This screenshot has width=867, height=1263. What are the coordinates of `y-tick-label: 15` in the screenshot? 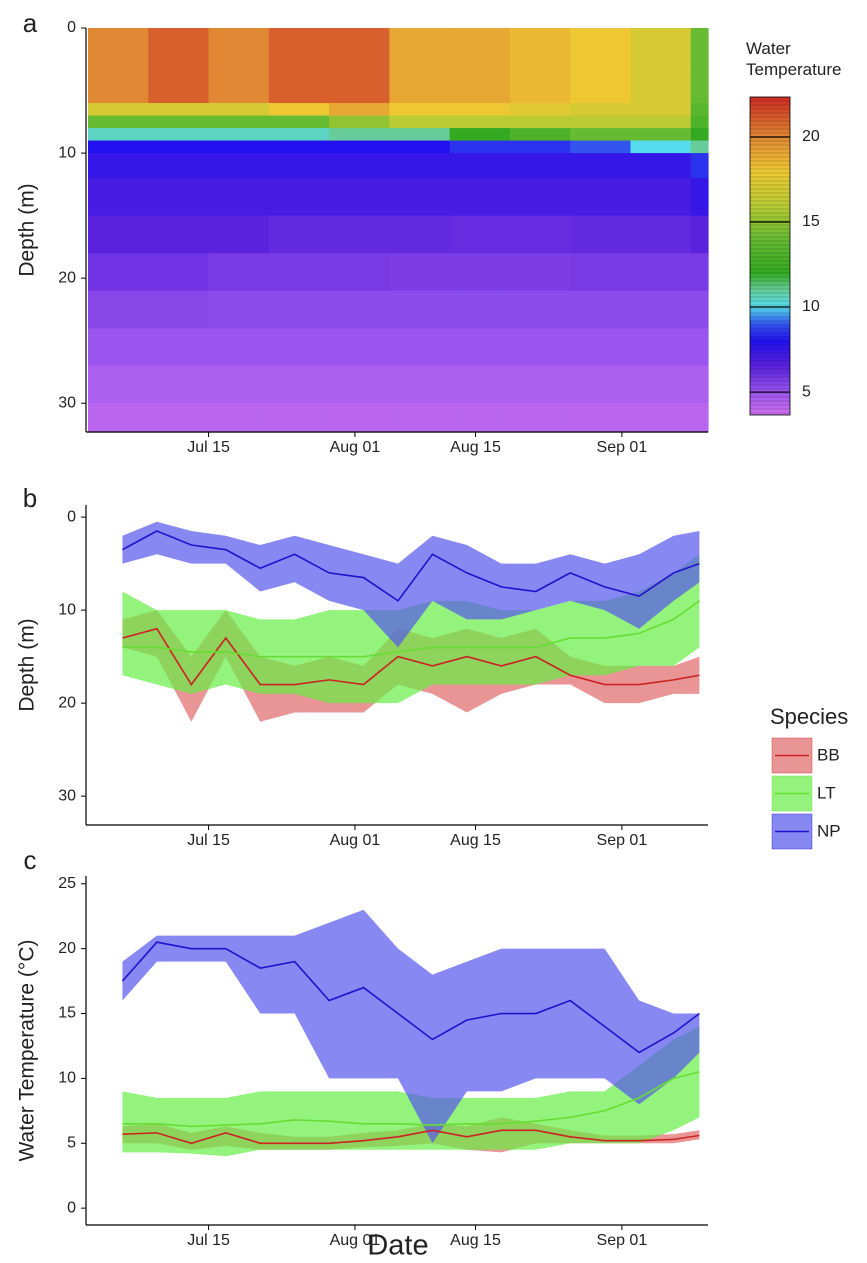 It's located at (67, 1013).